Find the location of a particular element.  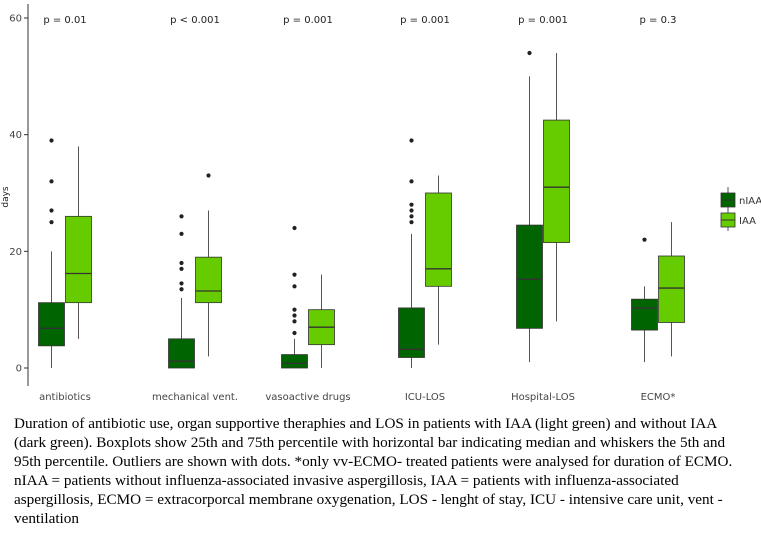

p-value-label: p = 0.3 is located at coordinates (658, 20).